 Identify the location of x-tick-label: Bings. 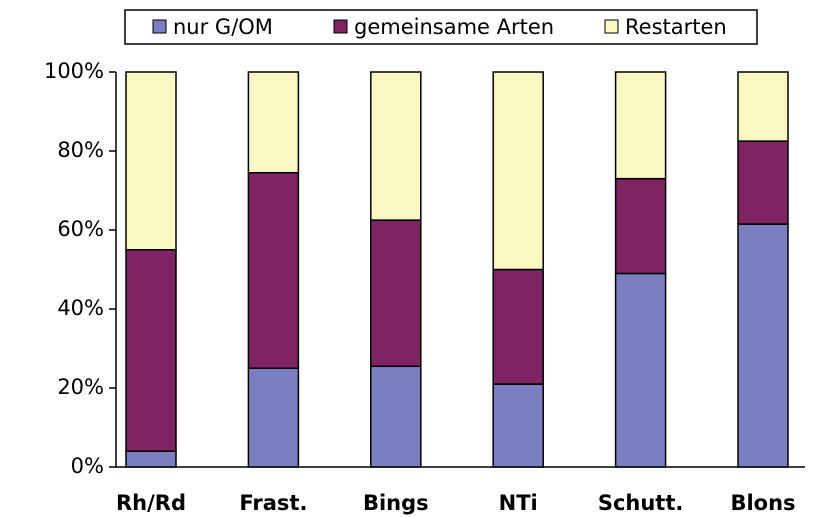
(396, 503).